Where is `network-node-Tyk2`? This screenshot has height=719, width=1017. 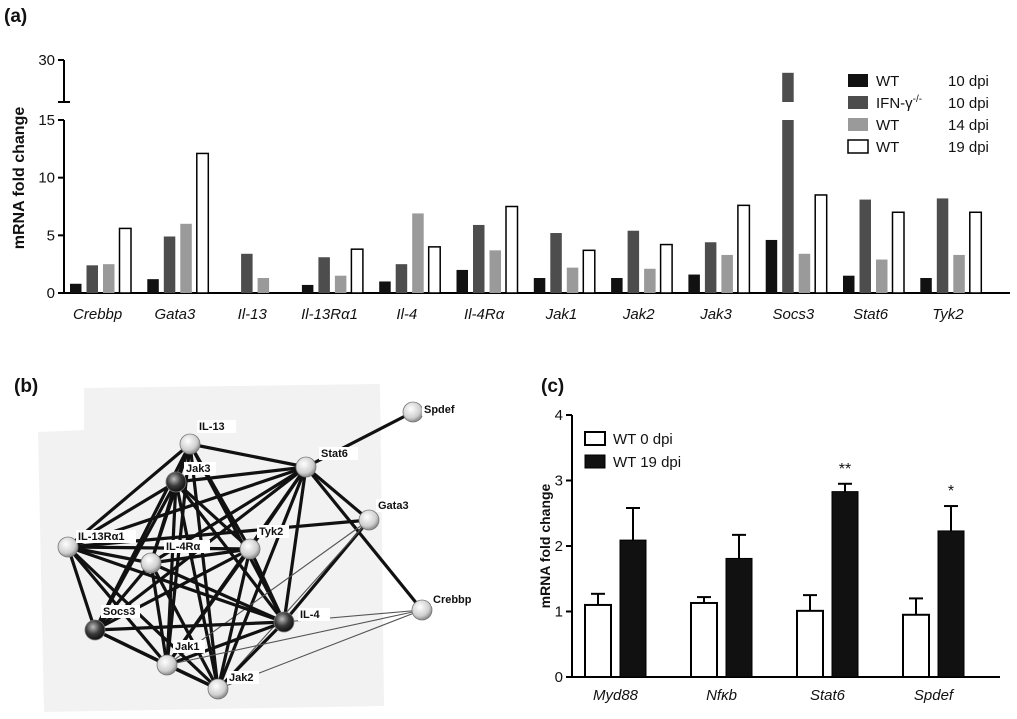
network-node-Tyk2 is located at coordinates (250, 549).